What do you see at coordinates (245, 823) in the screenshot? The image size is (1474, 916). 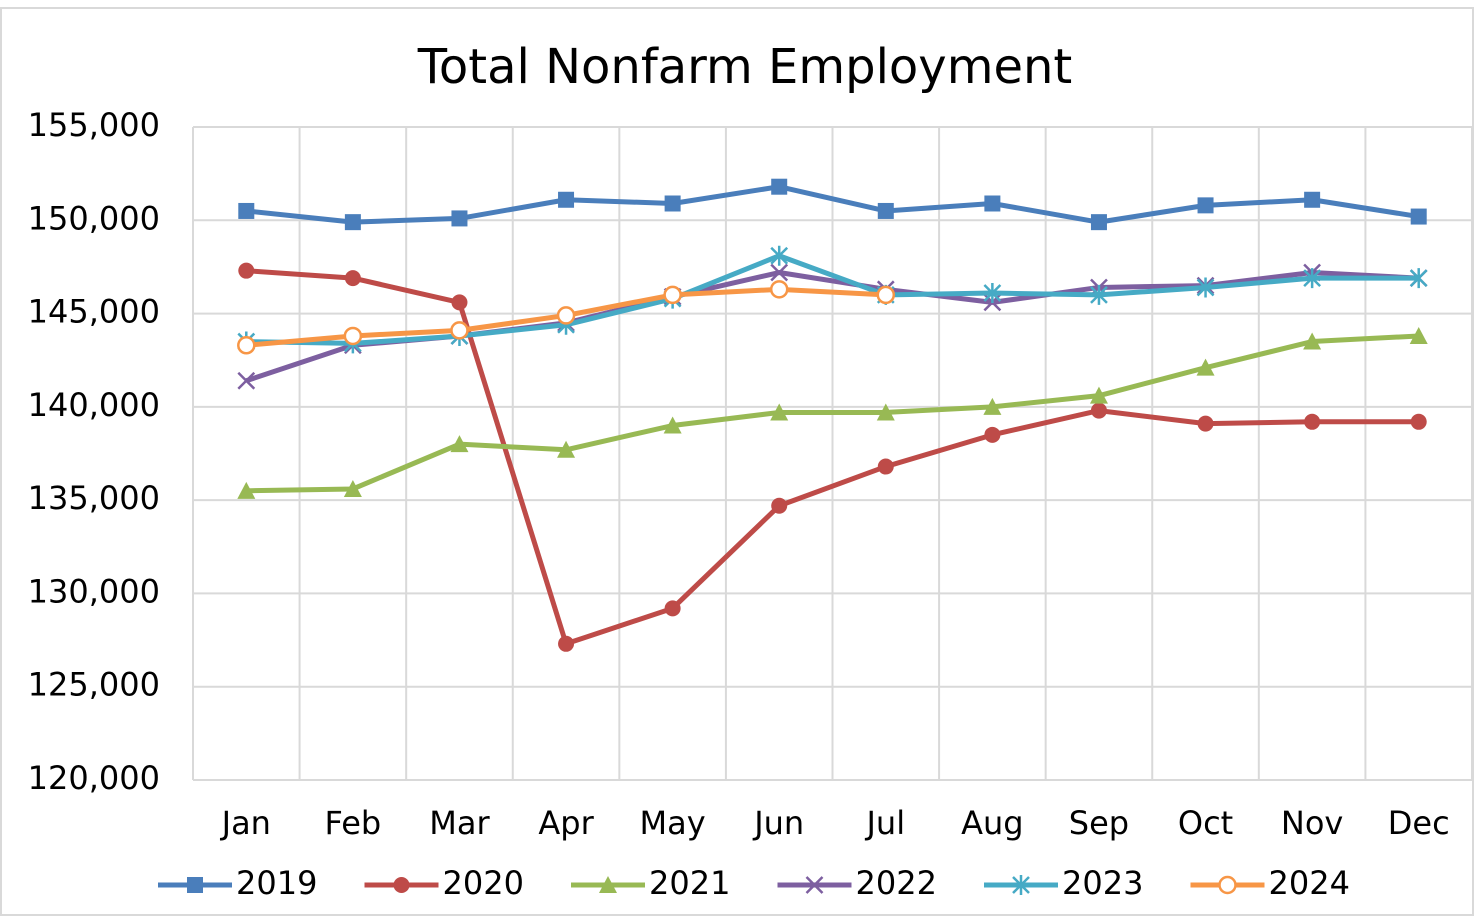 I see `x-tick-label: Jan` at bounding box center [245, 823].